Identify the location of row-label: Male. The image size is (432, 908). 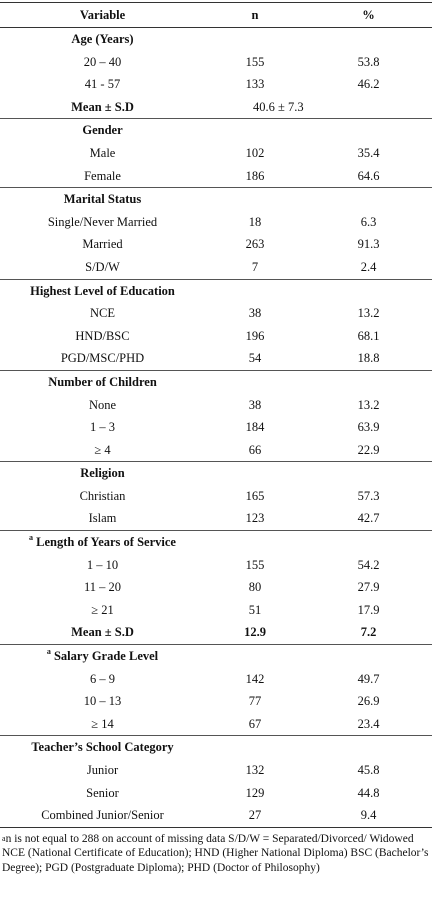
(102, 152).